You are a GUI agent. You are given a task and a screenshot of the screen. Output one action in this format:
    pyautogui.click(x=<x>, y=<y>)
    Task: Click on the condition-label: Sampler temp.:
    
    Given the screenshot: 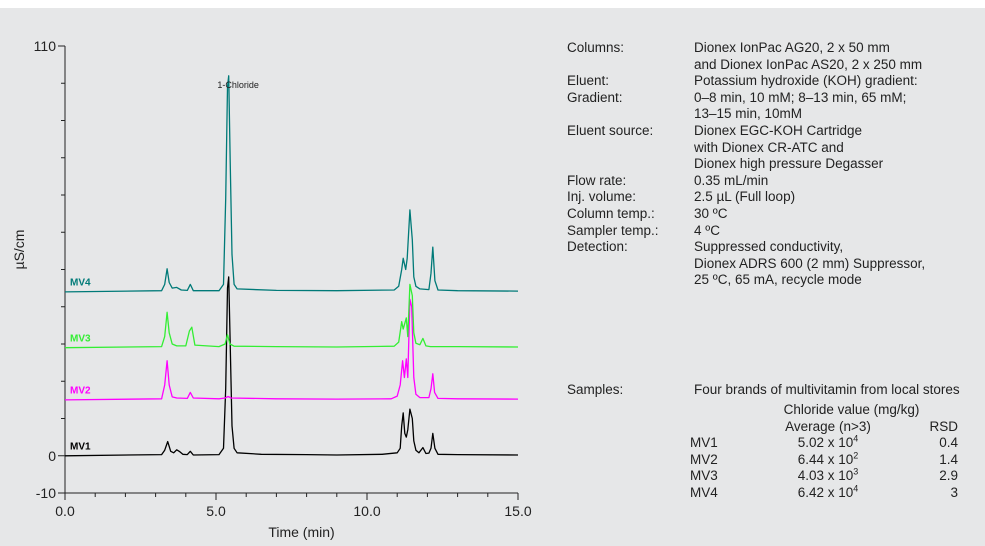 What is the action you would take?
    pyautogui.click(x=613, y=230)
    